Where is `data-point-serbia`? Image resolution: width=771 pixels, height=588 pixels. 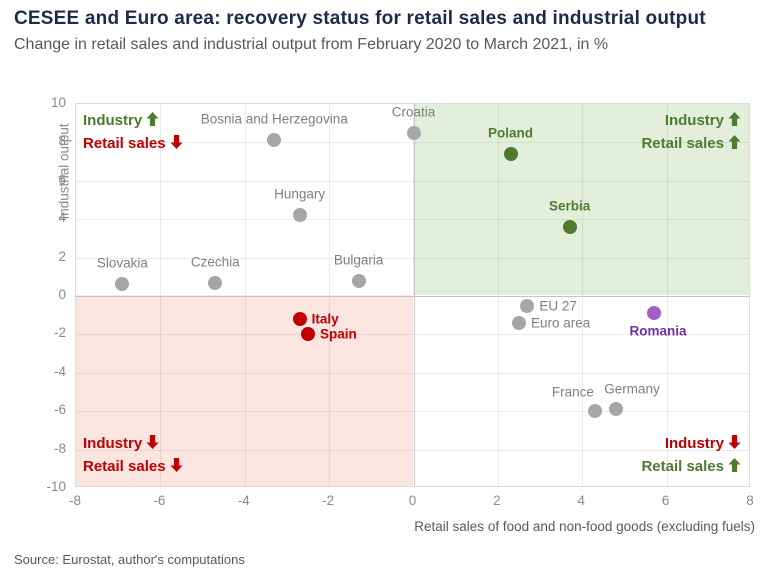
data-point-serbia is located at coordinates (569, 226).